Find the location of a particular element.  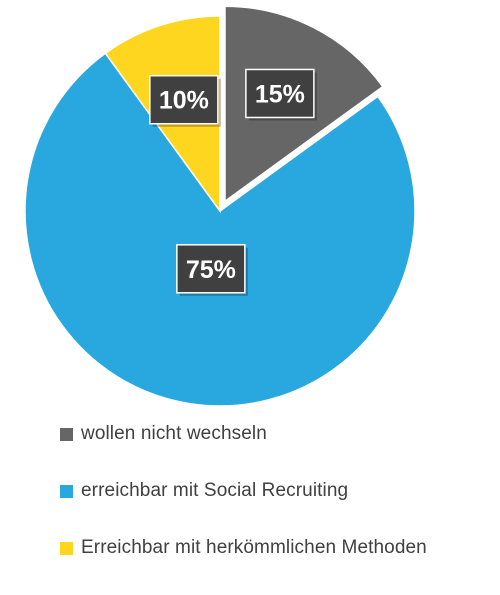

data-label-text: 75% is located at coordinates (211, 270).